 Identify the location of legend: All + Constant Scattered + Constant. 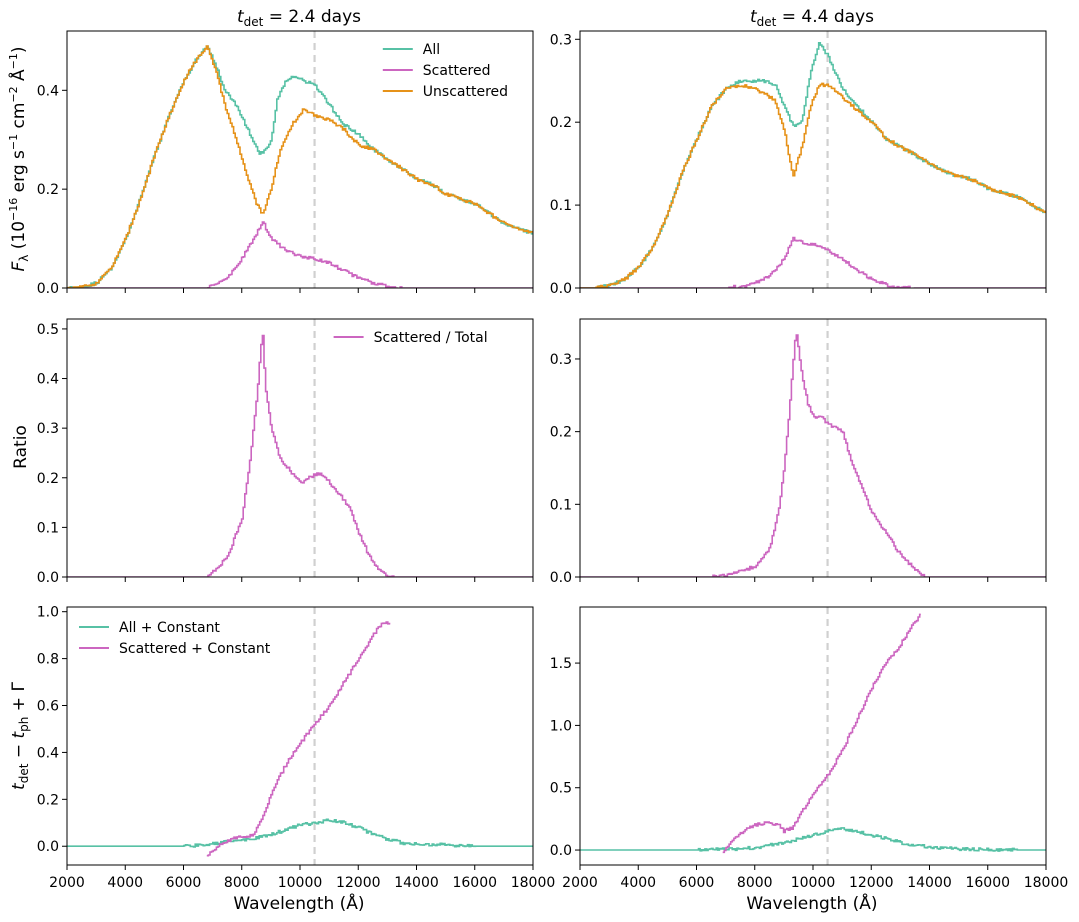
(175, 638).